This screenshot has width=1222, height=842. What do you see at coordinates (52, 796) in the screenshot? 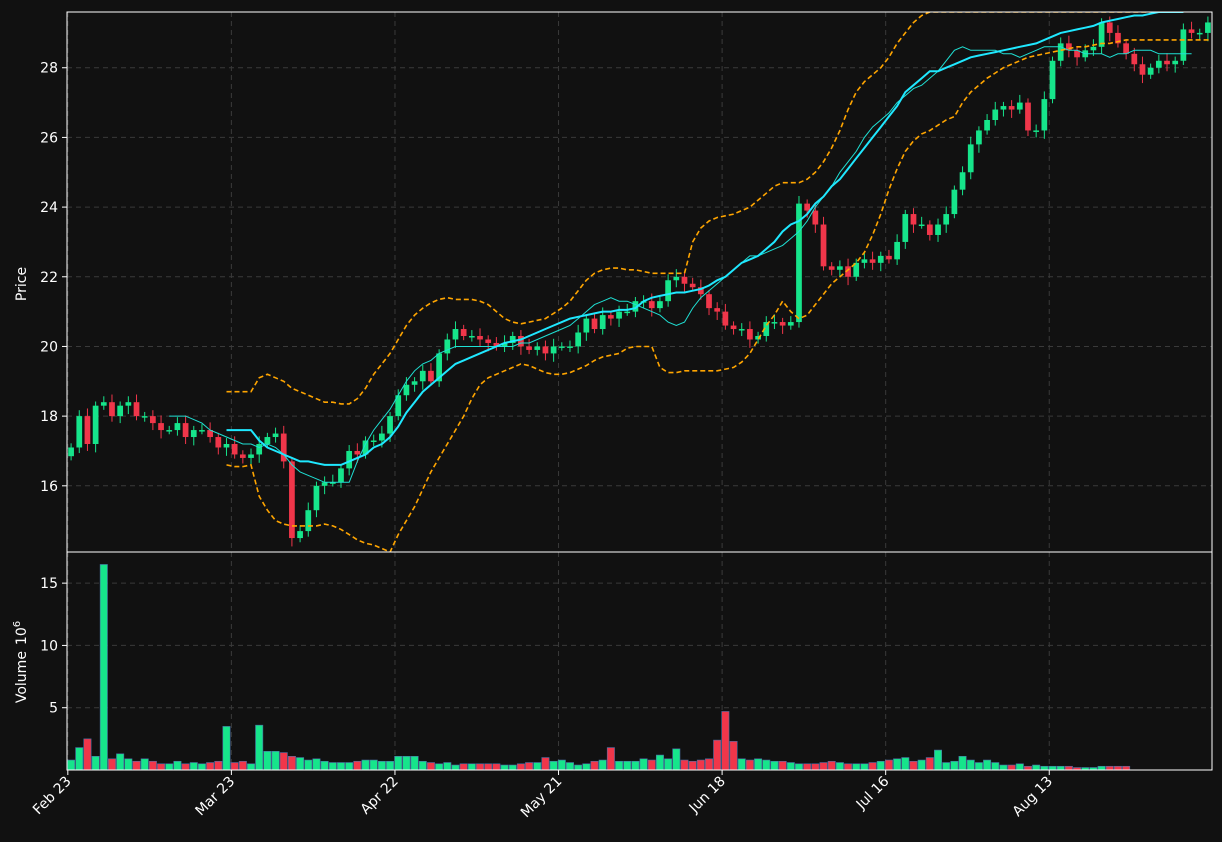
I see `x-tick-label: Feb 23` at bounding box center [52, 796].